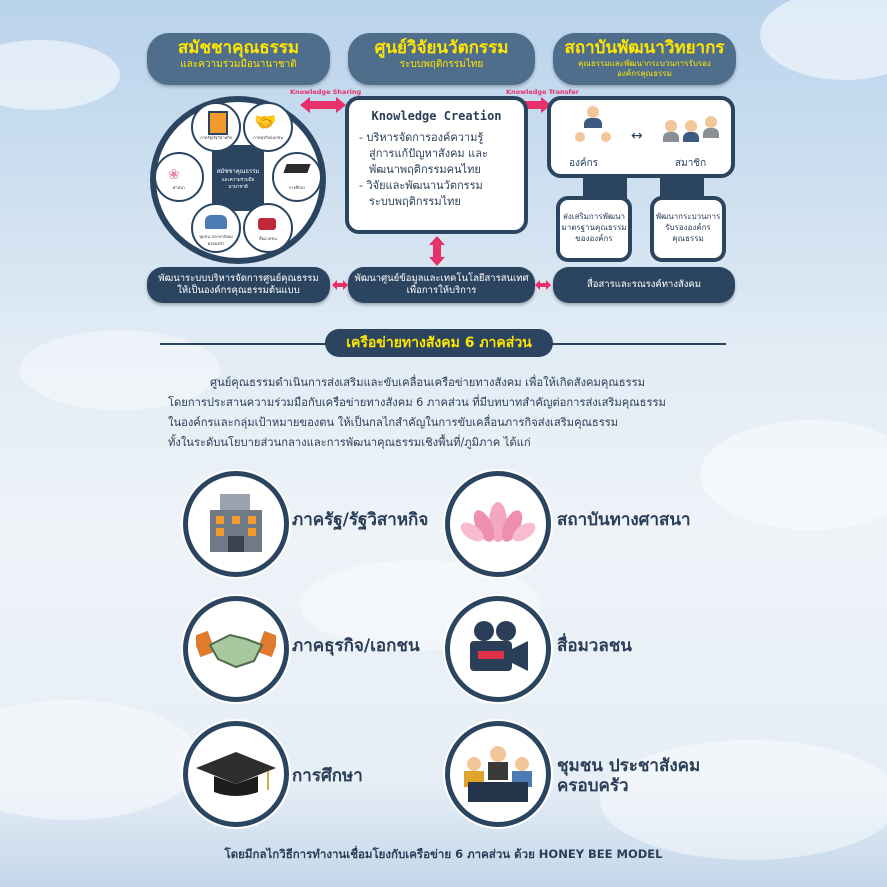 This screenshot has width=887, height=887. What do you see at coordinates (542, 92) in the screenshot?
I see `knowledge-transfer-label: Knowledge Transfer` at bounding box center [542, 92].